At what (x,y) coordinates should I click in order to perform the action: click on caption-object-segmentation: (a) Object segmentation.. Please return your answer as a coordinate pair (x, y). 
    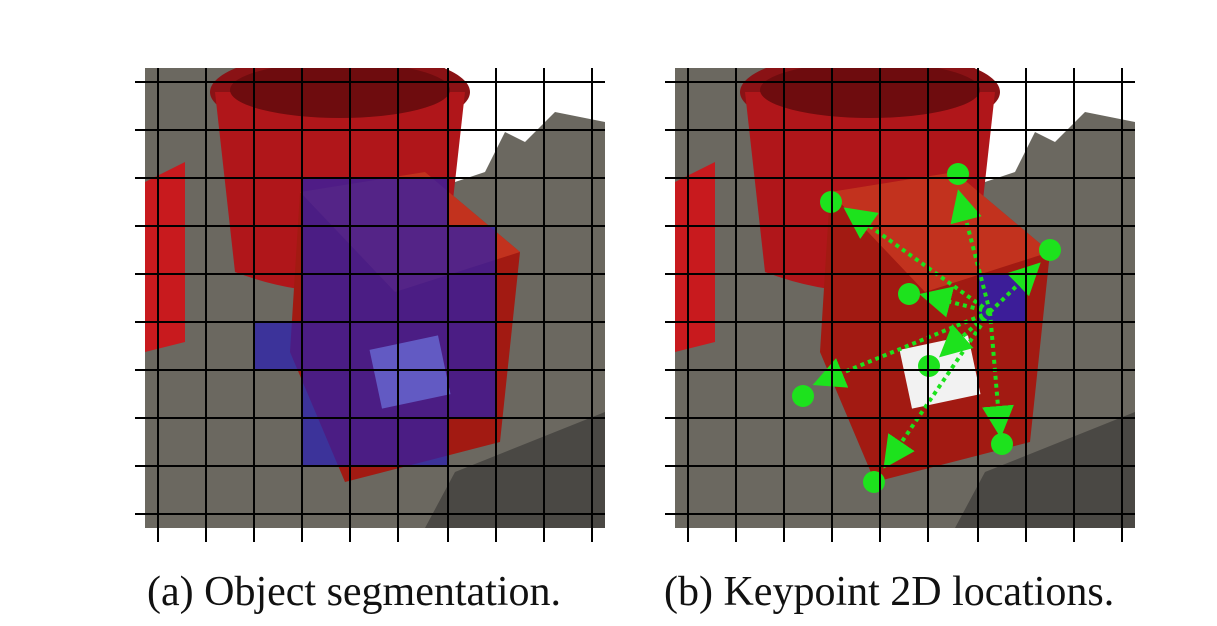
    Looking at the image, I should click on (354, 592).